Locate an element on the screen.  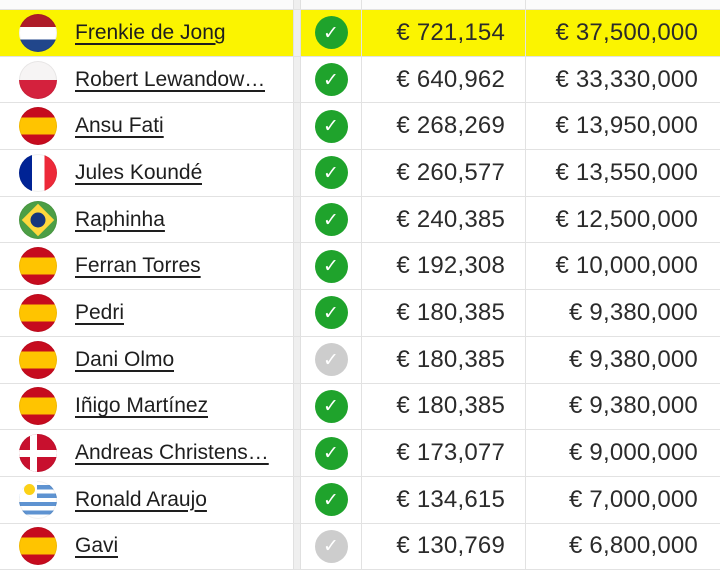
partial-name-cell is located at coordinates (146, 4).